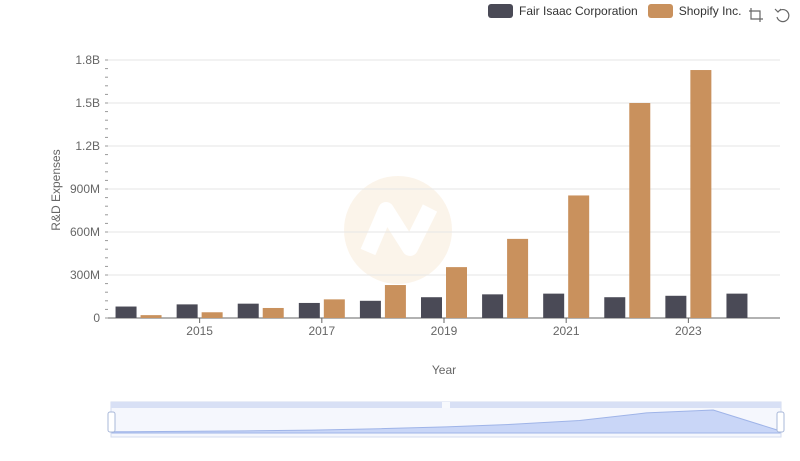 This screenshot has width=800, height=461. Describe the element at coordinates (660, 11) in the screenshot. I see `legend-swatch-shopify` at that location.